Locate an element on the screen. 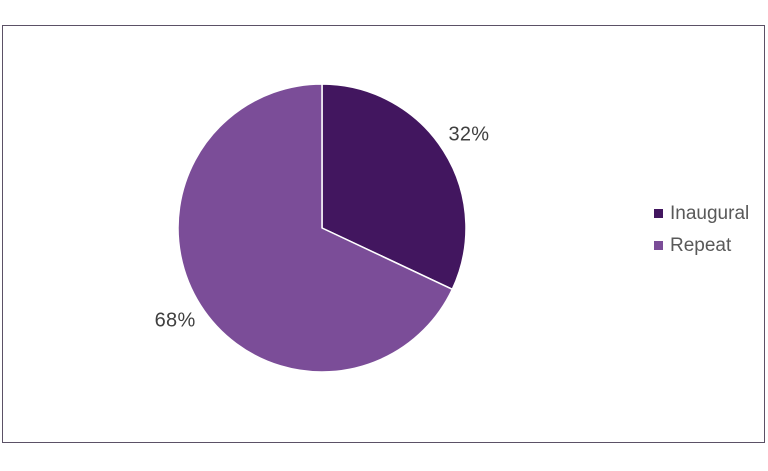 This screenshot has height=471, width=768. data-label-inaugural: 32% is located at coordinates (469, 134).